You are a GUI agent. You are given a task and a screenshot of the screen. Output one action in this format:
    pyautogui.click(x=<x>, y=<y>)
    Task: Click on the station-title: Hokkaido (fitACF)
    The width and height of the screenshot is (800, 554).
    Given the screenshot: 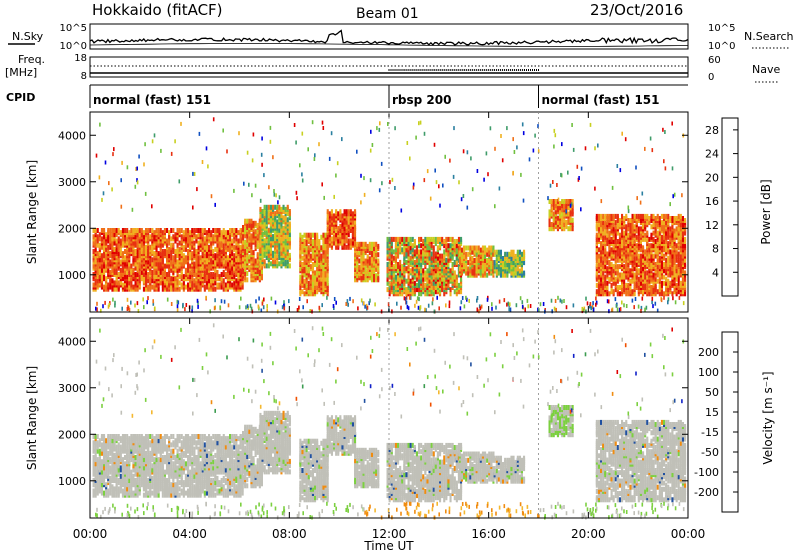 What is the action you would take?
    pyautogui.click(x=157, y=10)
    